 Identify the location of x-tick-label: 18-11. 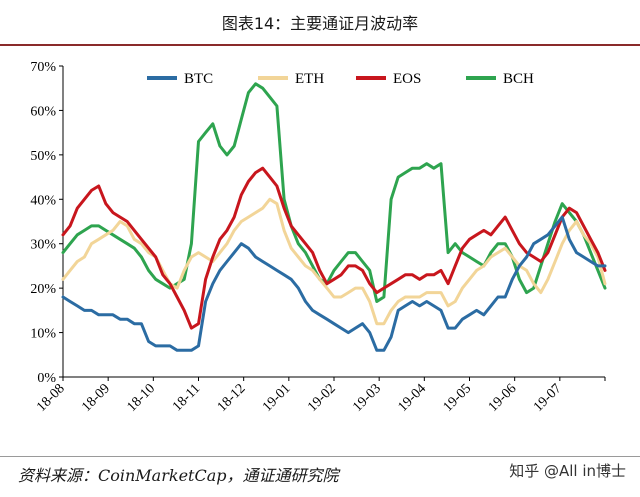
(186, 397).